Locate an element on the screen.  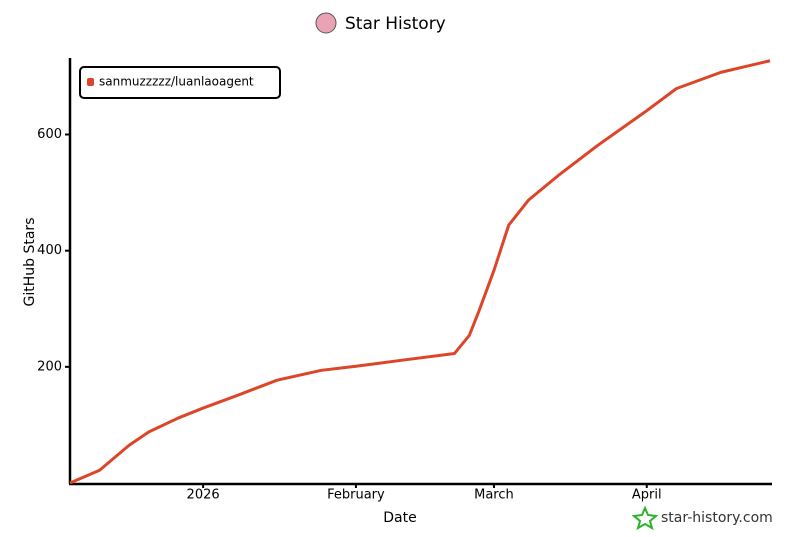
y-axis-label: GitHub Stars is located at coordinates (30, 262).